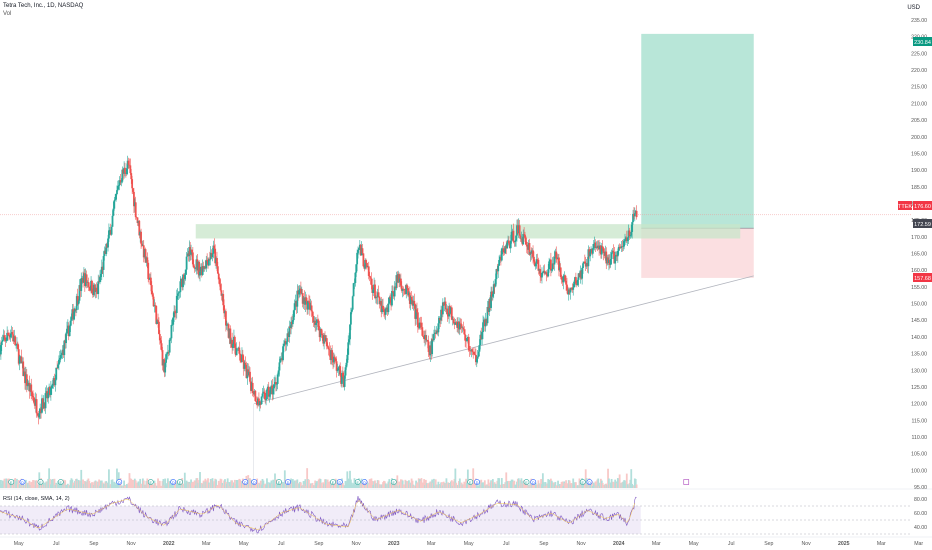 The width and height of the screenshot is (932, 550). Describe the element at coordinates (922, 43) in the screenshot. I see `target-price-label: 230.84` at that location.